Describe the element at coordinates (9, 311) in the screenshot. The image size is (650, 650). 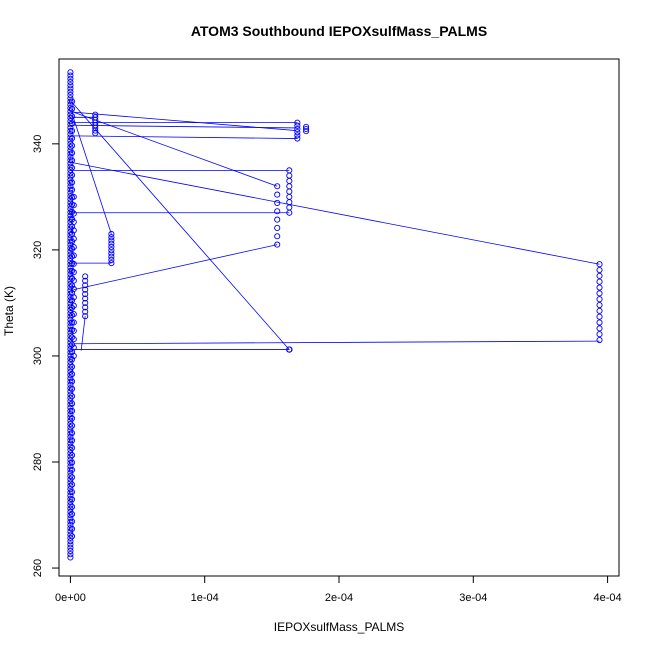
I see `y-axis-label: Theta (K)` at that location.